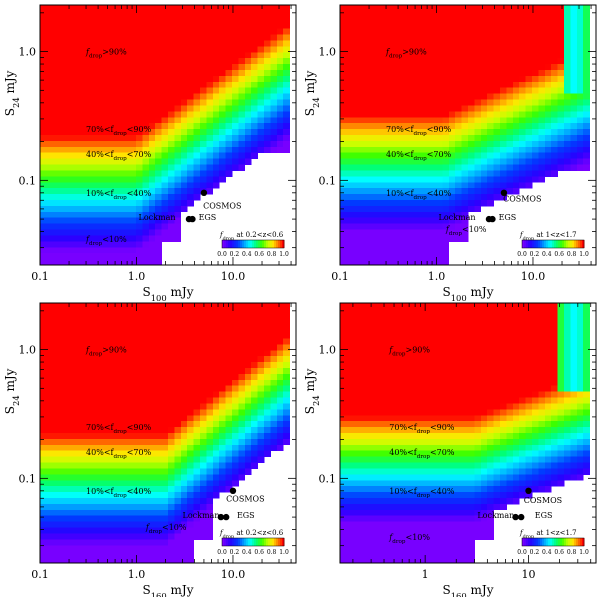 Image resolution: width=600 pixels, height=597 pixels. I want to click on colorbar-tick-label: 0.8, so click(272, 552).